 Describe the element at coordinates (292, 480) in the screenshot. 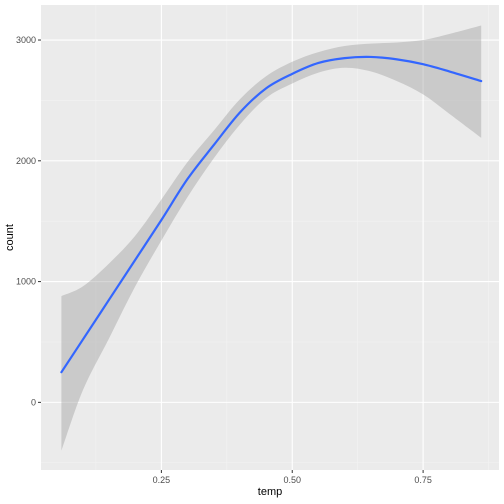

I see `x-tick-label: 0.50` at that location.